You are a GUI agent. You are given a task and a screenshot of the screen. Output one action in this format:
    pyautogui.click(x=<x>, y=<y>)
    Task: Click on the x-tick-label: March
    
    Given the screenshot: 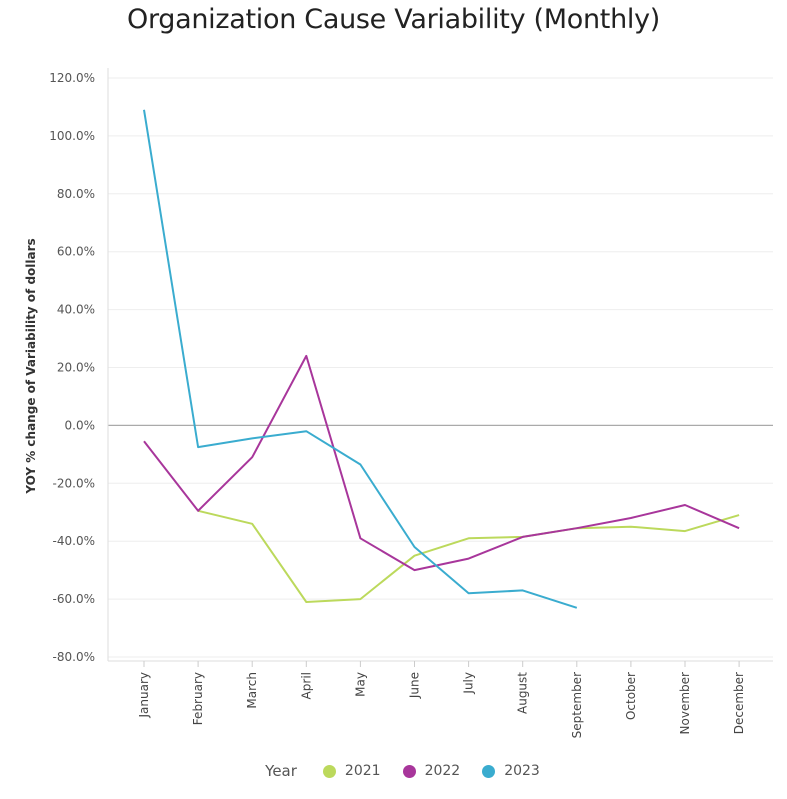 What is the action you would take?
    pyautogui.click(x=252, y=690)
    